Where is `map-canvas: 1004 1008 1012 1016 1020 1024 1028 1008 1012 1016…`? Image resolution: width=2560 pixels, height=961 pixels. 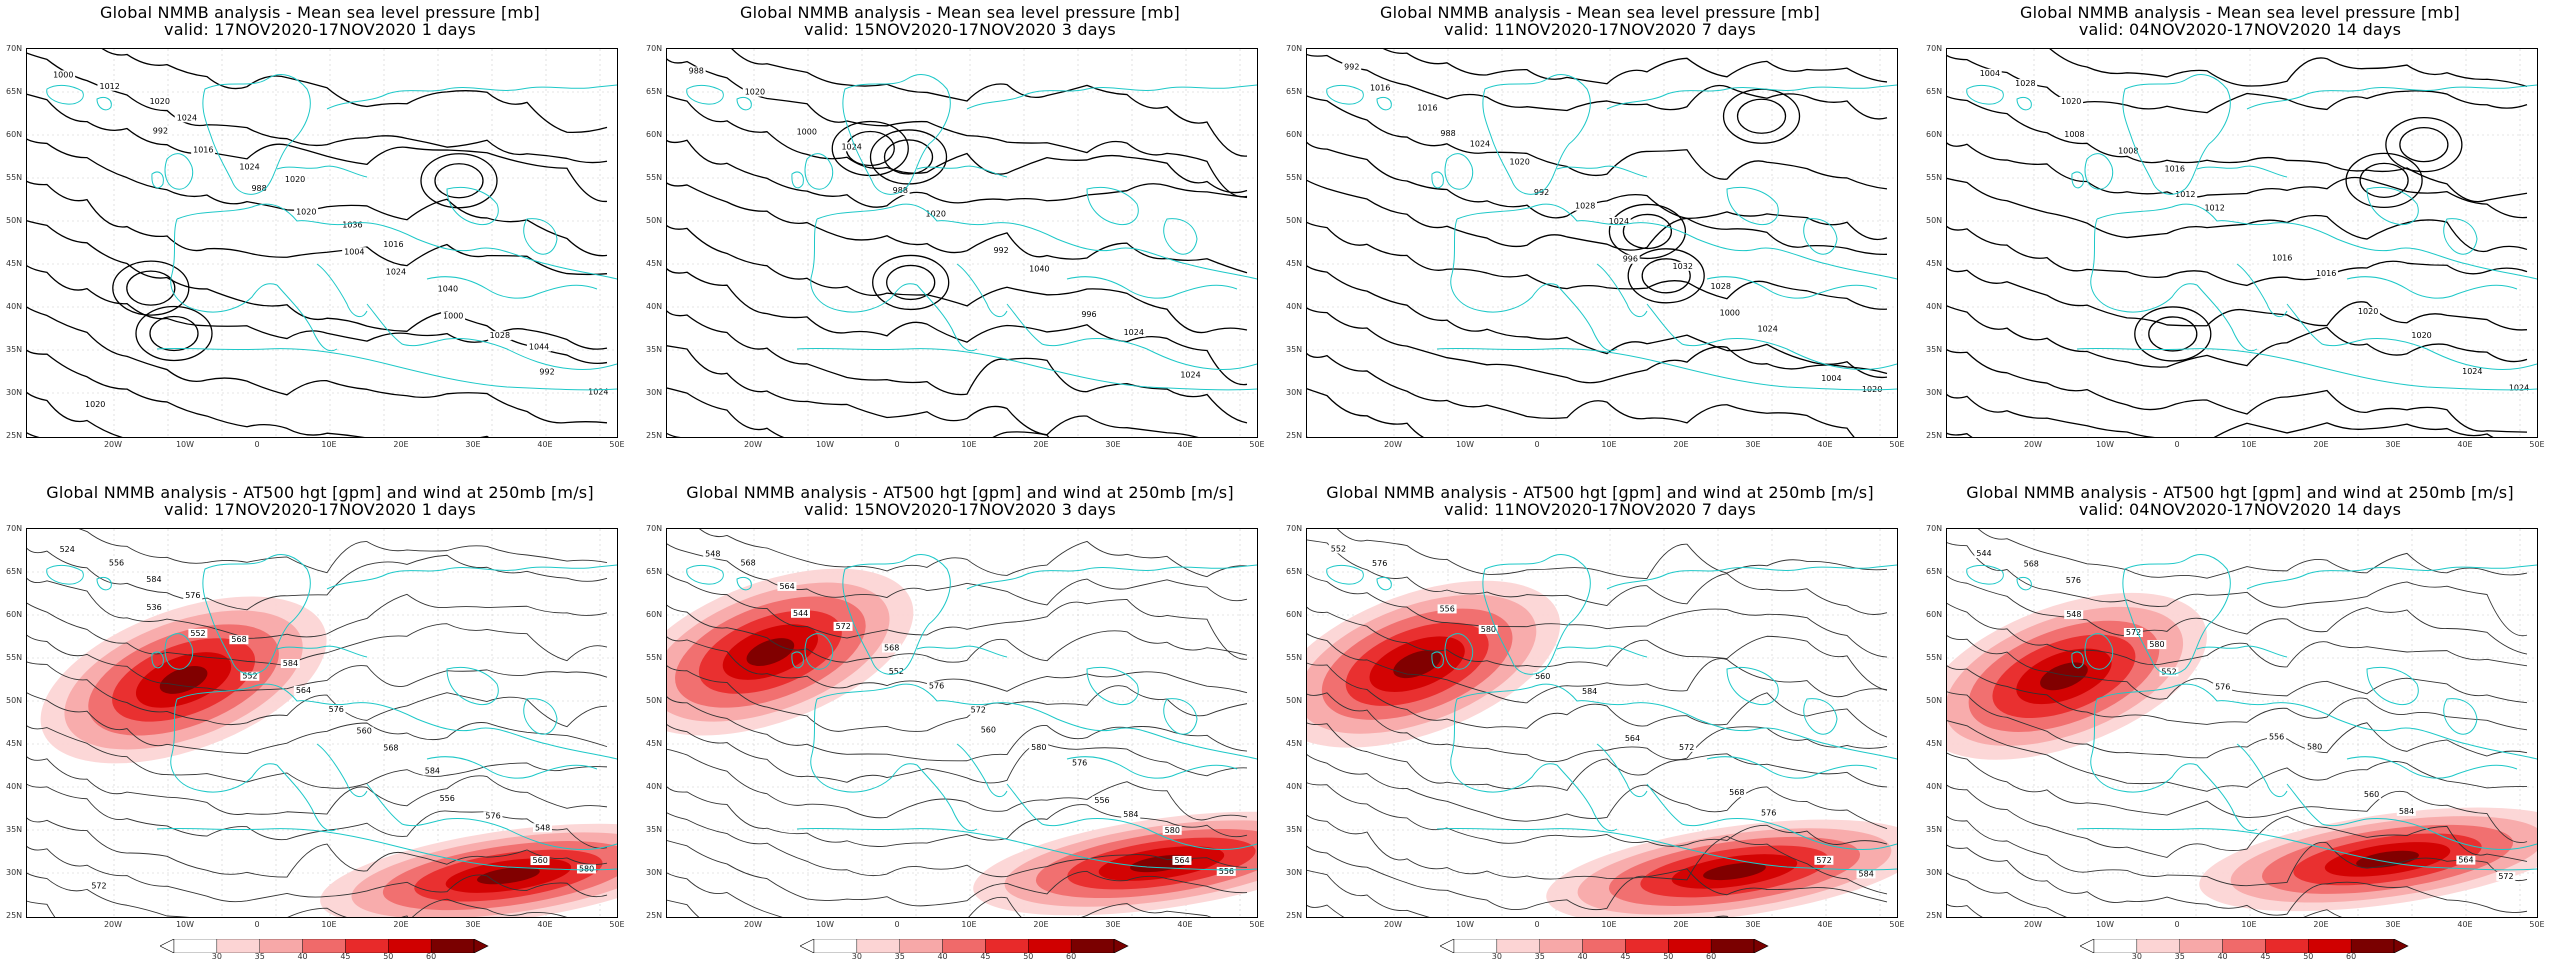 map-canvas: 1004 1008 1012 1016 1020 1024 1028 1008 1012 1016… is located at coordinates (2242, 243).